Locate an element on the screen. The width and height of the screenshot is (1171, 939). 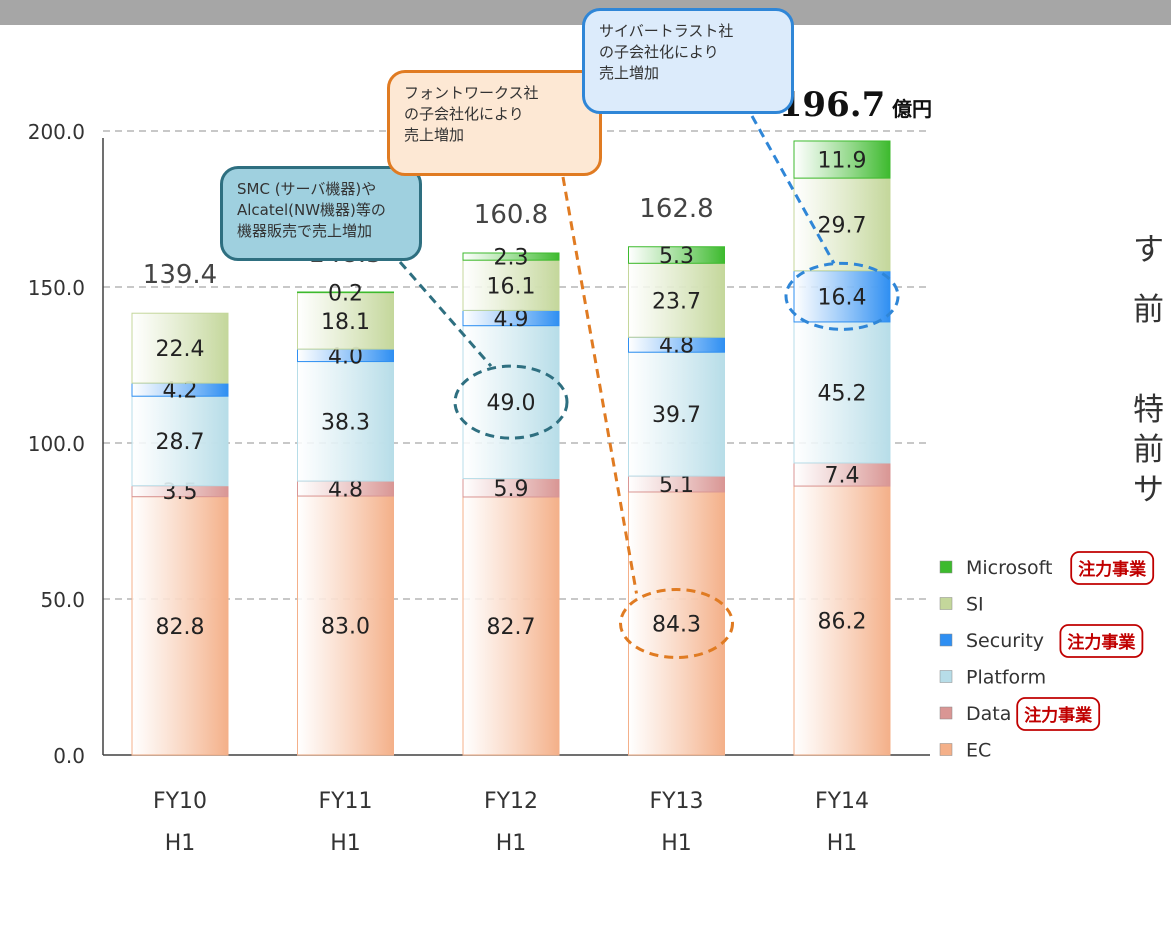
legend-label: Platform is located at coordinates (1006, 678).